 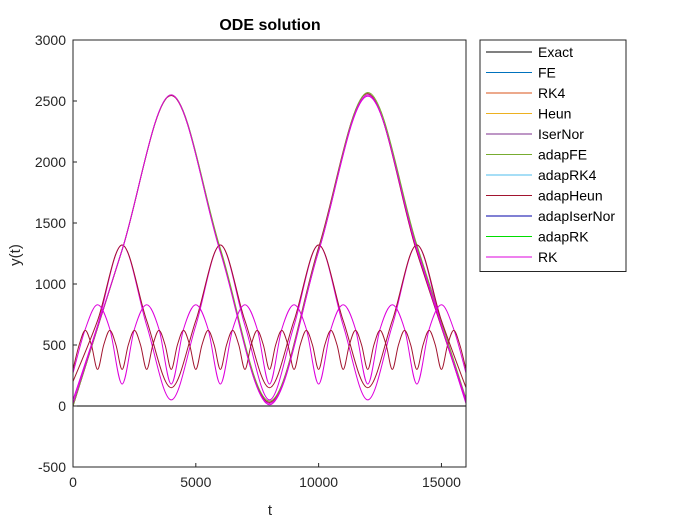 What do you see at coordinates (548, 257) in the screenshot?
I see `legend-label-rk: RK` at bounding box center [548, 257].